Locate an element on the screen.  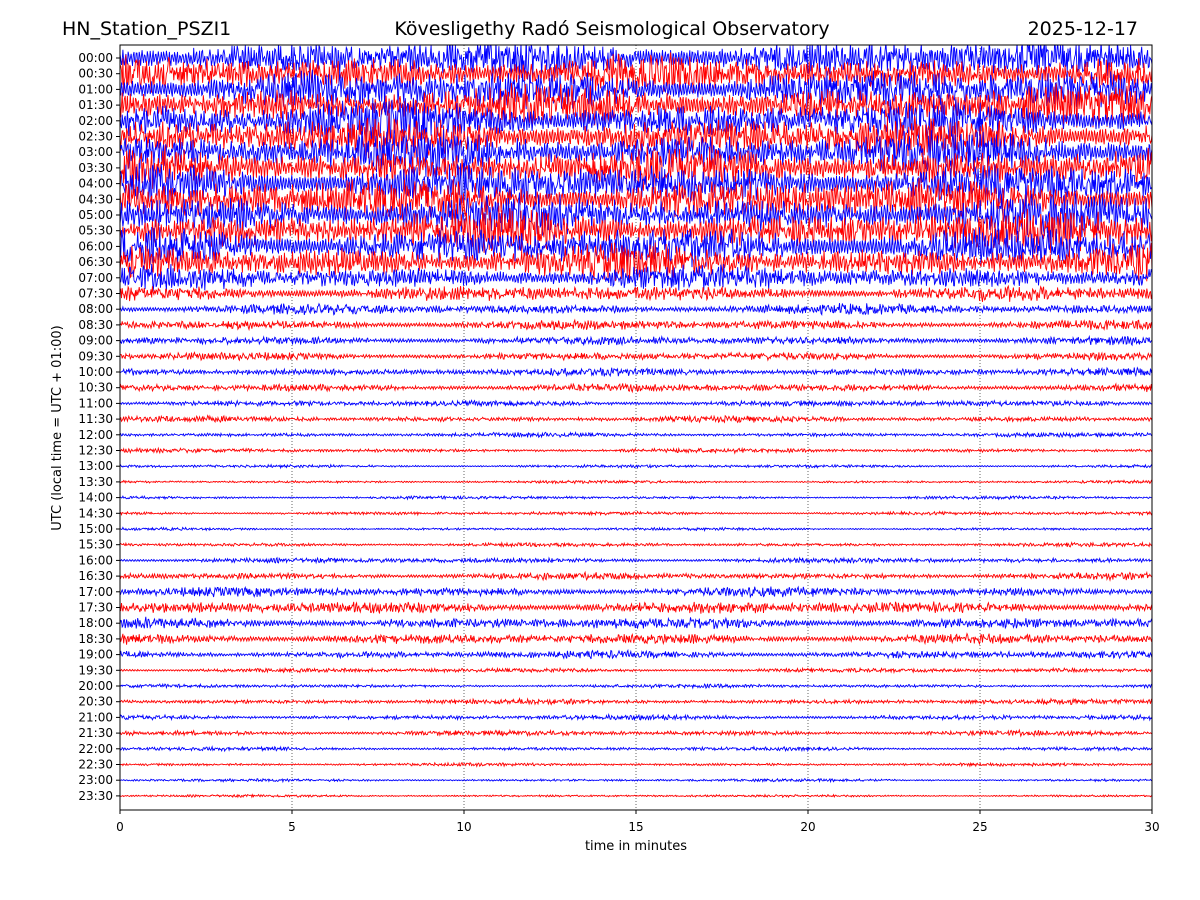
y-tick-label: 01:00 is located at coordinates (95, 89).